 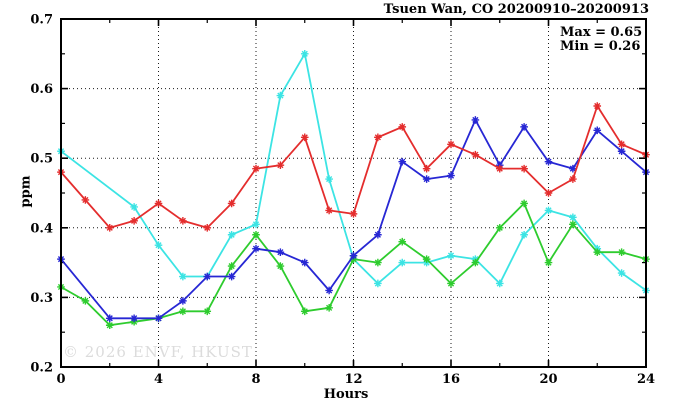 What do you see at coordinates (41, 20) in the screenshot?
I see `y-tick-label: 0.7` at bounding box center [41, 20].